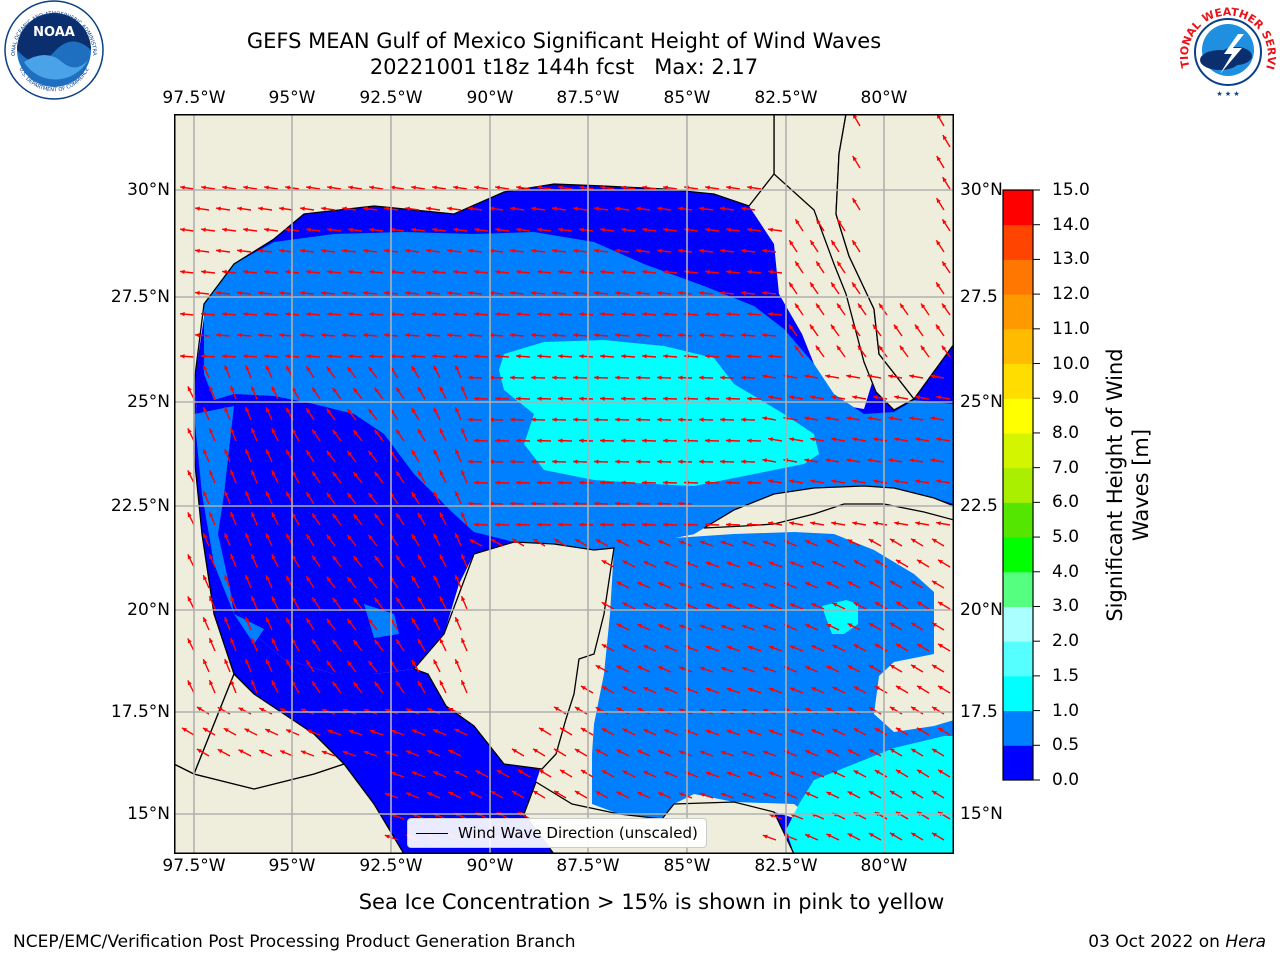  I want to click on lon-tick-bottom: 95°W, so click(292, 866).